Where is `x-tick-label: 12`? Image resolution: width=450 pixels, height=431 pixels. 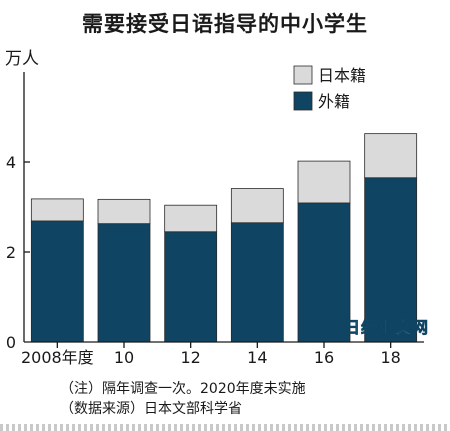 x-tick-label: 12 is located at coordinates (190, 357).